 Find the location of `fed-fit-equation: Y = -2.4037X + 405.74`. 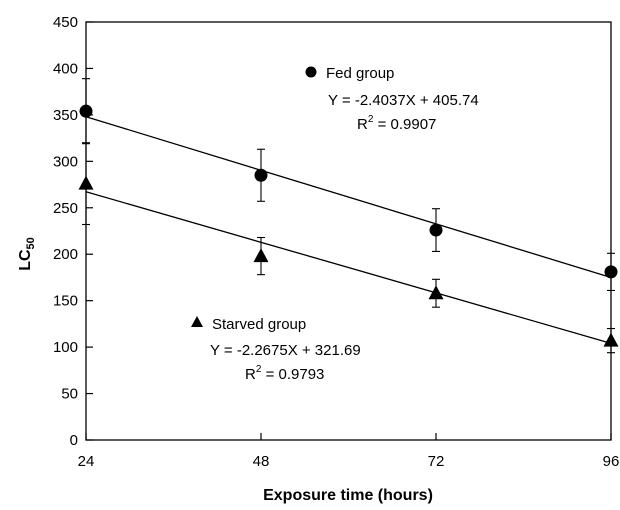

fed-fit-equation: Y = -2.4037X + 405.74 is located at coordinates (403, 100).